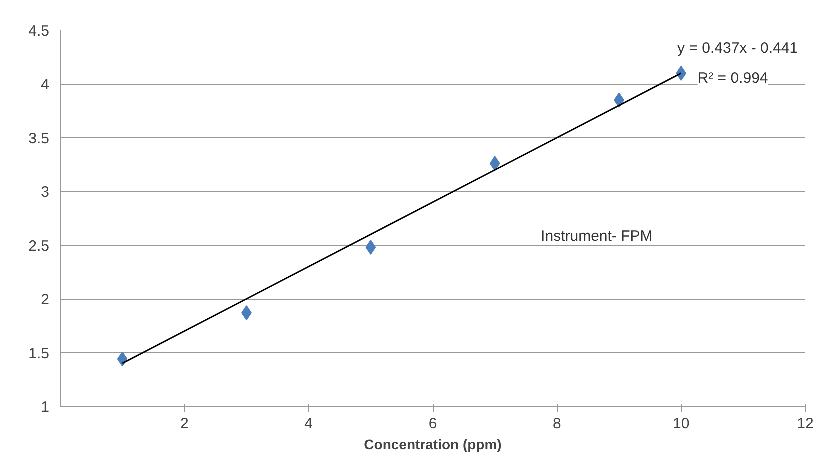  I want to click on x-tick-label: 8, so click(557, 424).